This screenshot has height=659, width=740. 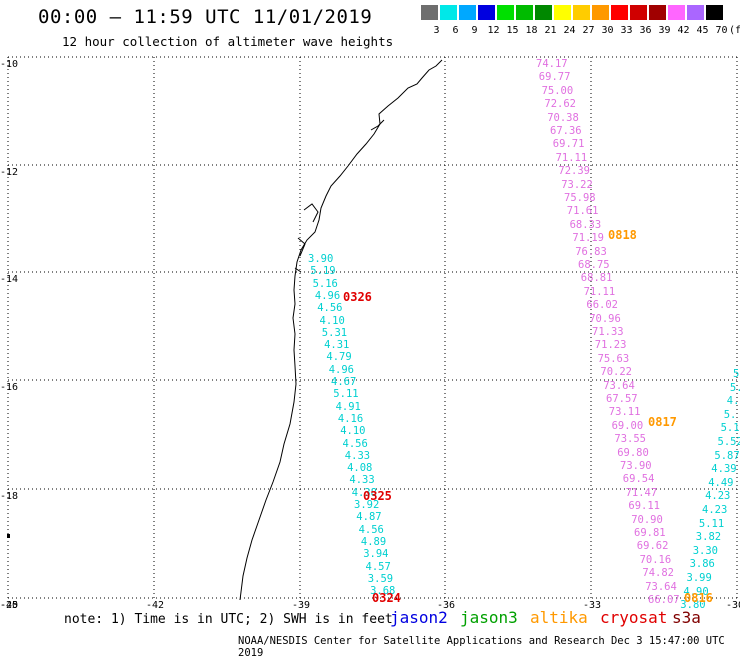 What do you see at coordinates (336, 345) in the screenshot?
I see `cyan-track-value: 4.31` at bounding box center [336, 345].